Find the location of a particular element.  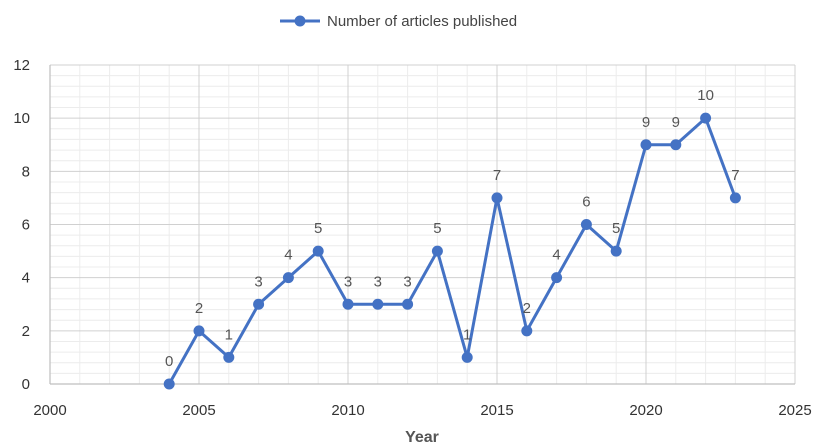

data-label: 10 is located at coordinates (705, 95).